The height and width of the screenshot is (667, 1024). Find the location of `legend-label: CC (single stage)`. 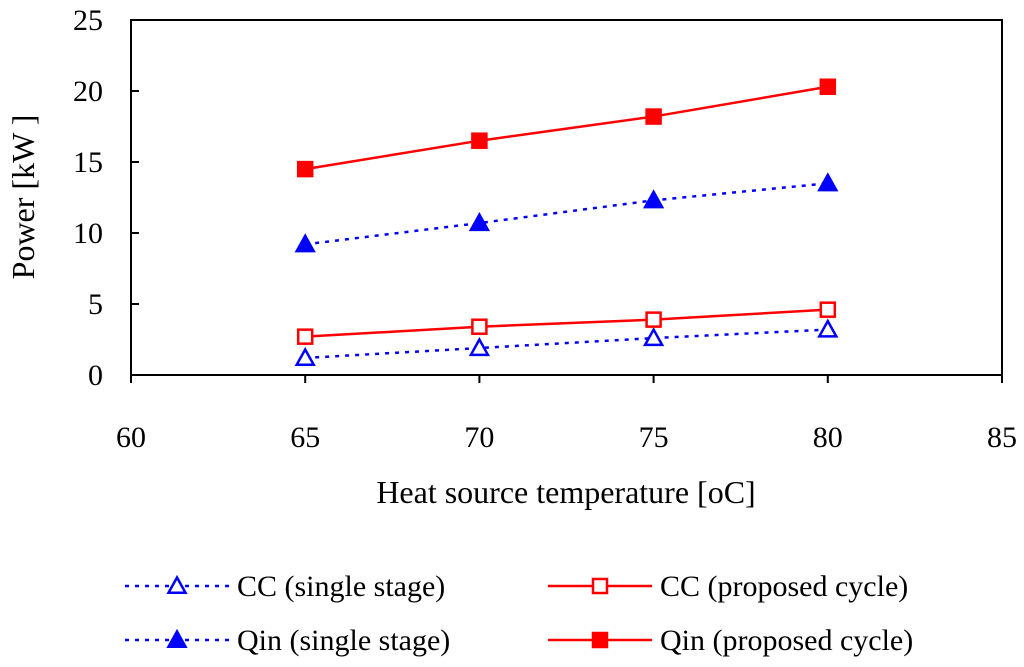

legend-label: CC (single stage) is located at coordinates (341, 586).